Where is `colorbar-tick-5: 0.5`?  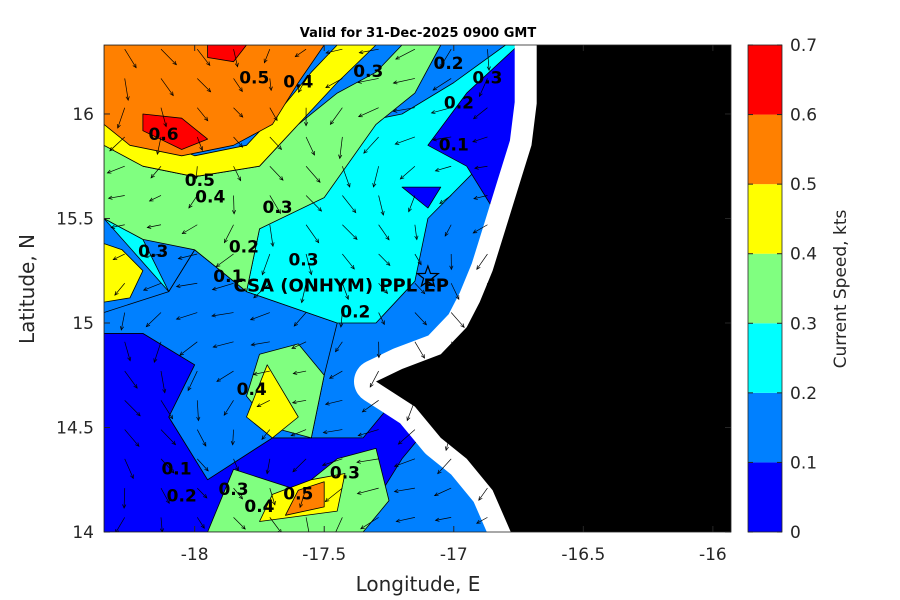 colorbar-tick-5: 0.5 is located at coordinates (803, 185).